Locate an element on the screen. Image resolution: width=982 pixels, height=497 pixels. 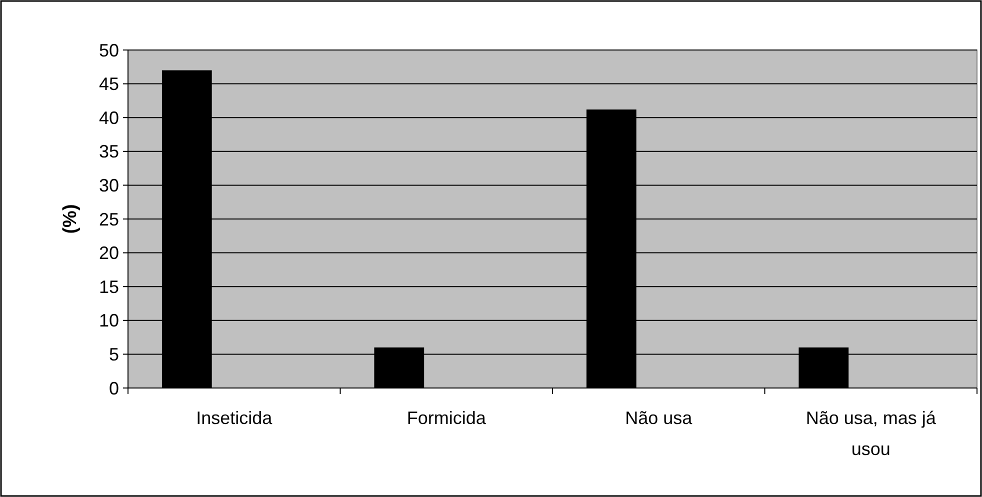
y-tick-label: 15 is located at coordinates (108, 286).